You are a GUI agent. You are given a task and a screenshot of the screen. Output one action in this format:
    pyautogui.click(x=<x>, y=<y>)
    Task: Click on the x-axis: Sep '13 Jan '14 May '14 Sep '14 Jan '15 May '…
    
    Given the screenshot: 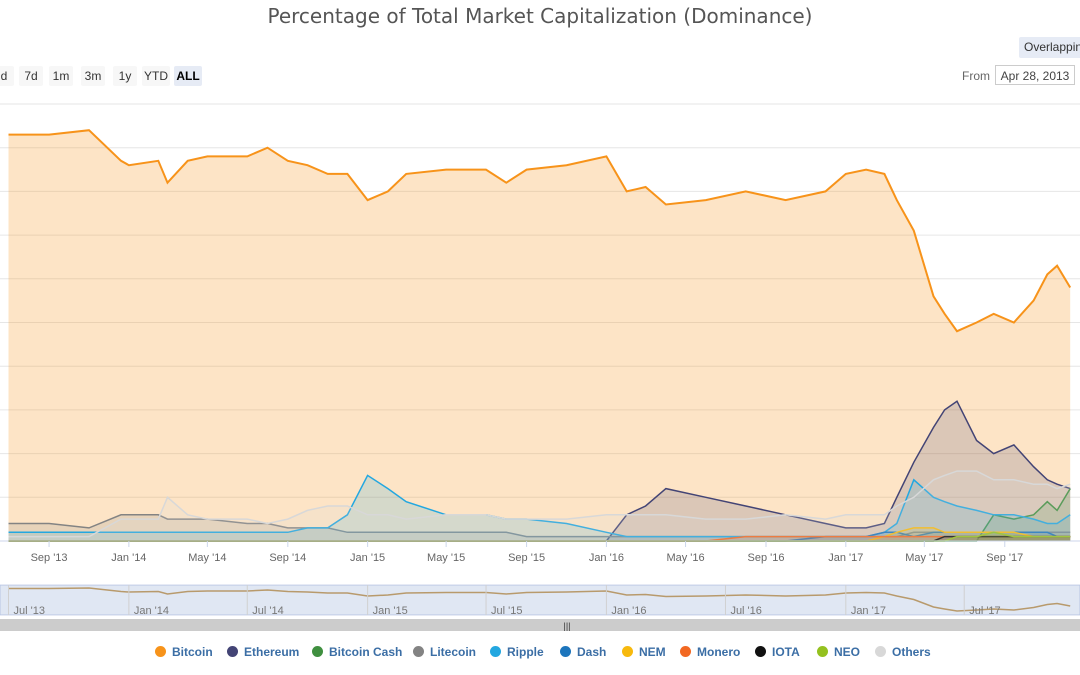 What is the action you would take?
    pyautogui.click(x=540, y=552)
    